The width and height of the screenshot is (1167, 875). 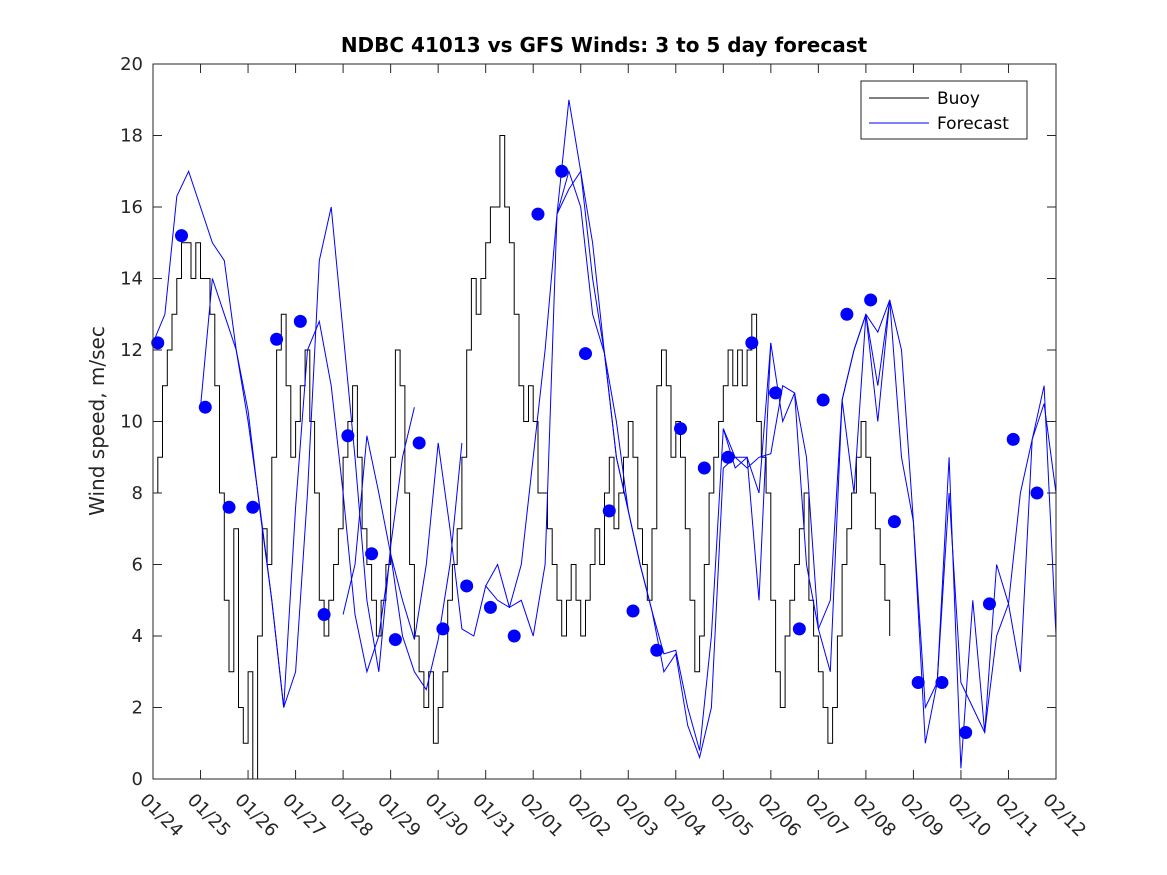 What do you see at coordinates (542, 816) in the screenshot?
I see `x-tick-label: 02/01` at bounding box center [542, 816].